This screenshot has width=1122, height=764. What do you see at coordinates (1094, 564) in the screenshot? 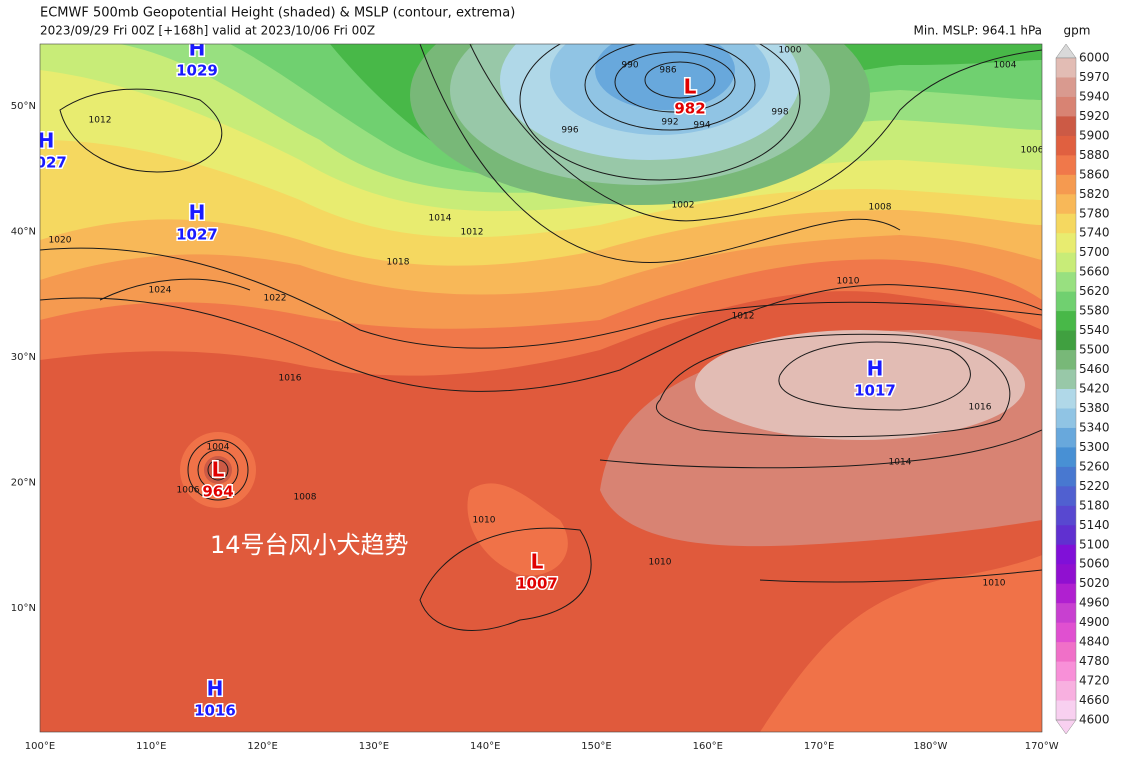
I see `colorbar-label: 5060` at bounding box center [1094, 564].